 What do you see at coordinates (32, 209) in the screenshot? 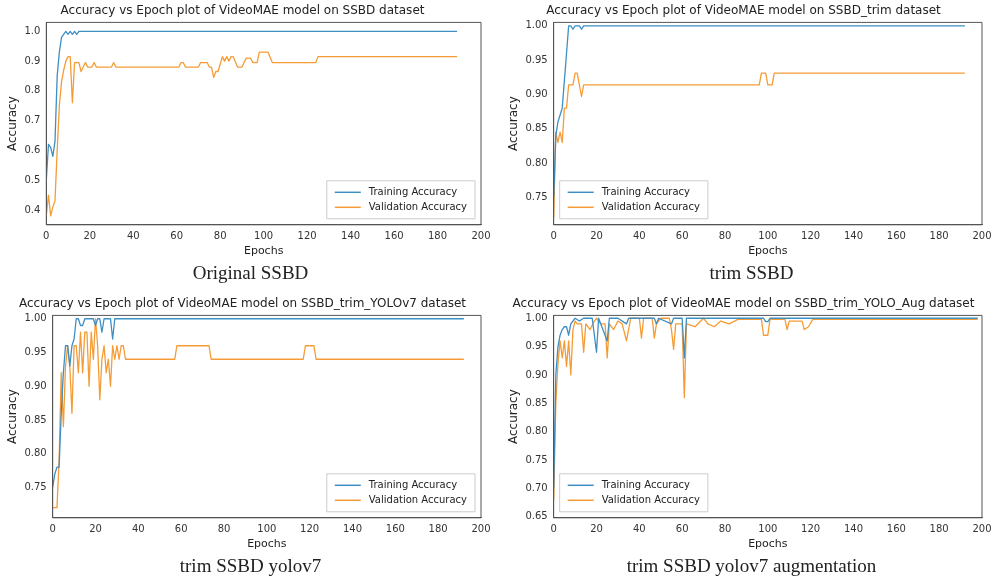
I see `y-tick-label: 0.4` at bounding box center [32, 209].